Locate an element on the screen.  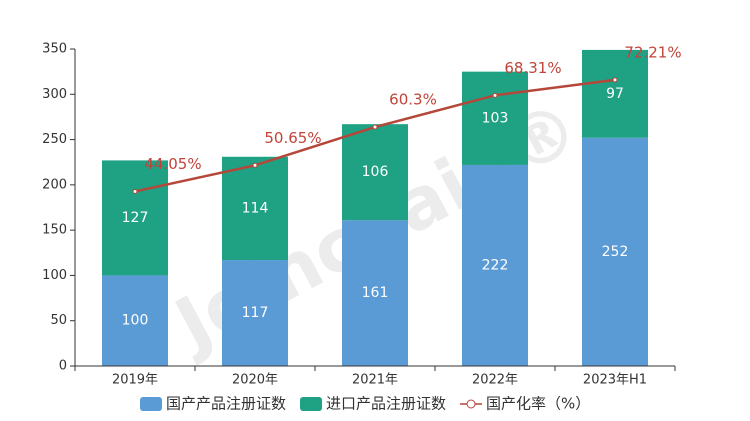
line-label: 68.31% is located at coordinates (532, 68).